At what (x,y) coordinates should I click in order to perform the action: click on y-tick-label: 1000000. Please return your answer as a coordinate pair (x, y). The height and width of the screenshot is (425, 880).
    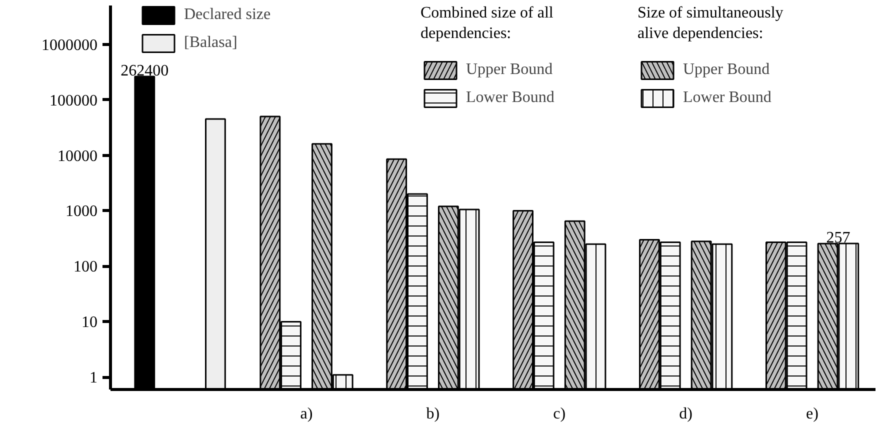
    Looking at the image, I should click on (70, 45).